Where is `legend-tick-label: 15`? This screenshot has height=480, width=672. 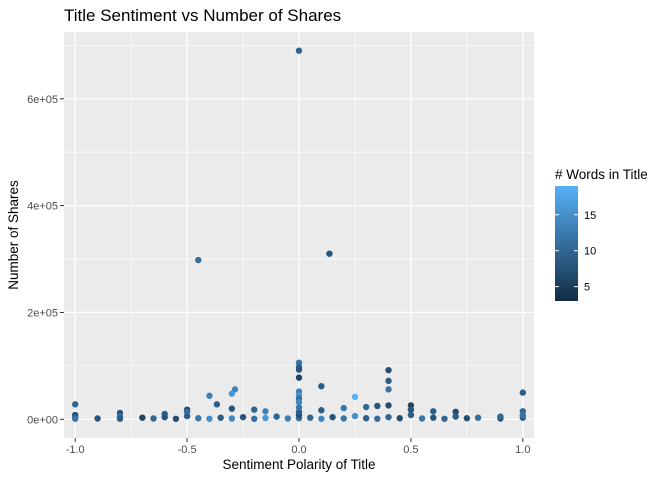 legend-tick-label: 15 is located at coordinates (590, 216).